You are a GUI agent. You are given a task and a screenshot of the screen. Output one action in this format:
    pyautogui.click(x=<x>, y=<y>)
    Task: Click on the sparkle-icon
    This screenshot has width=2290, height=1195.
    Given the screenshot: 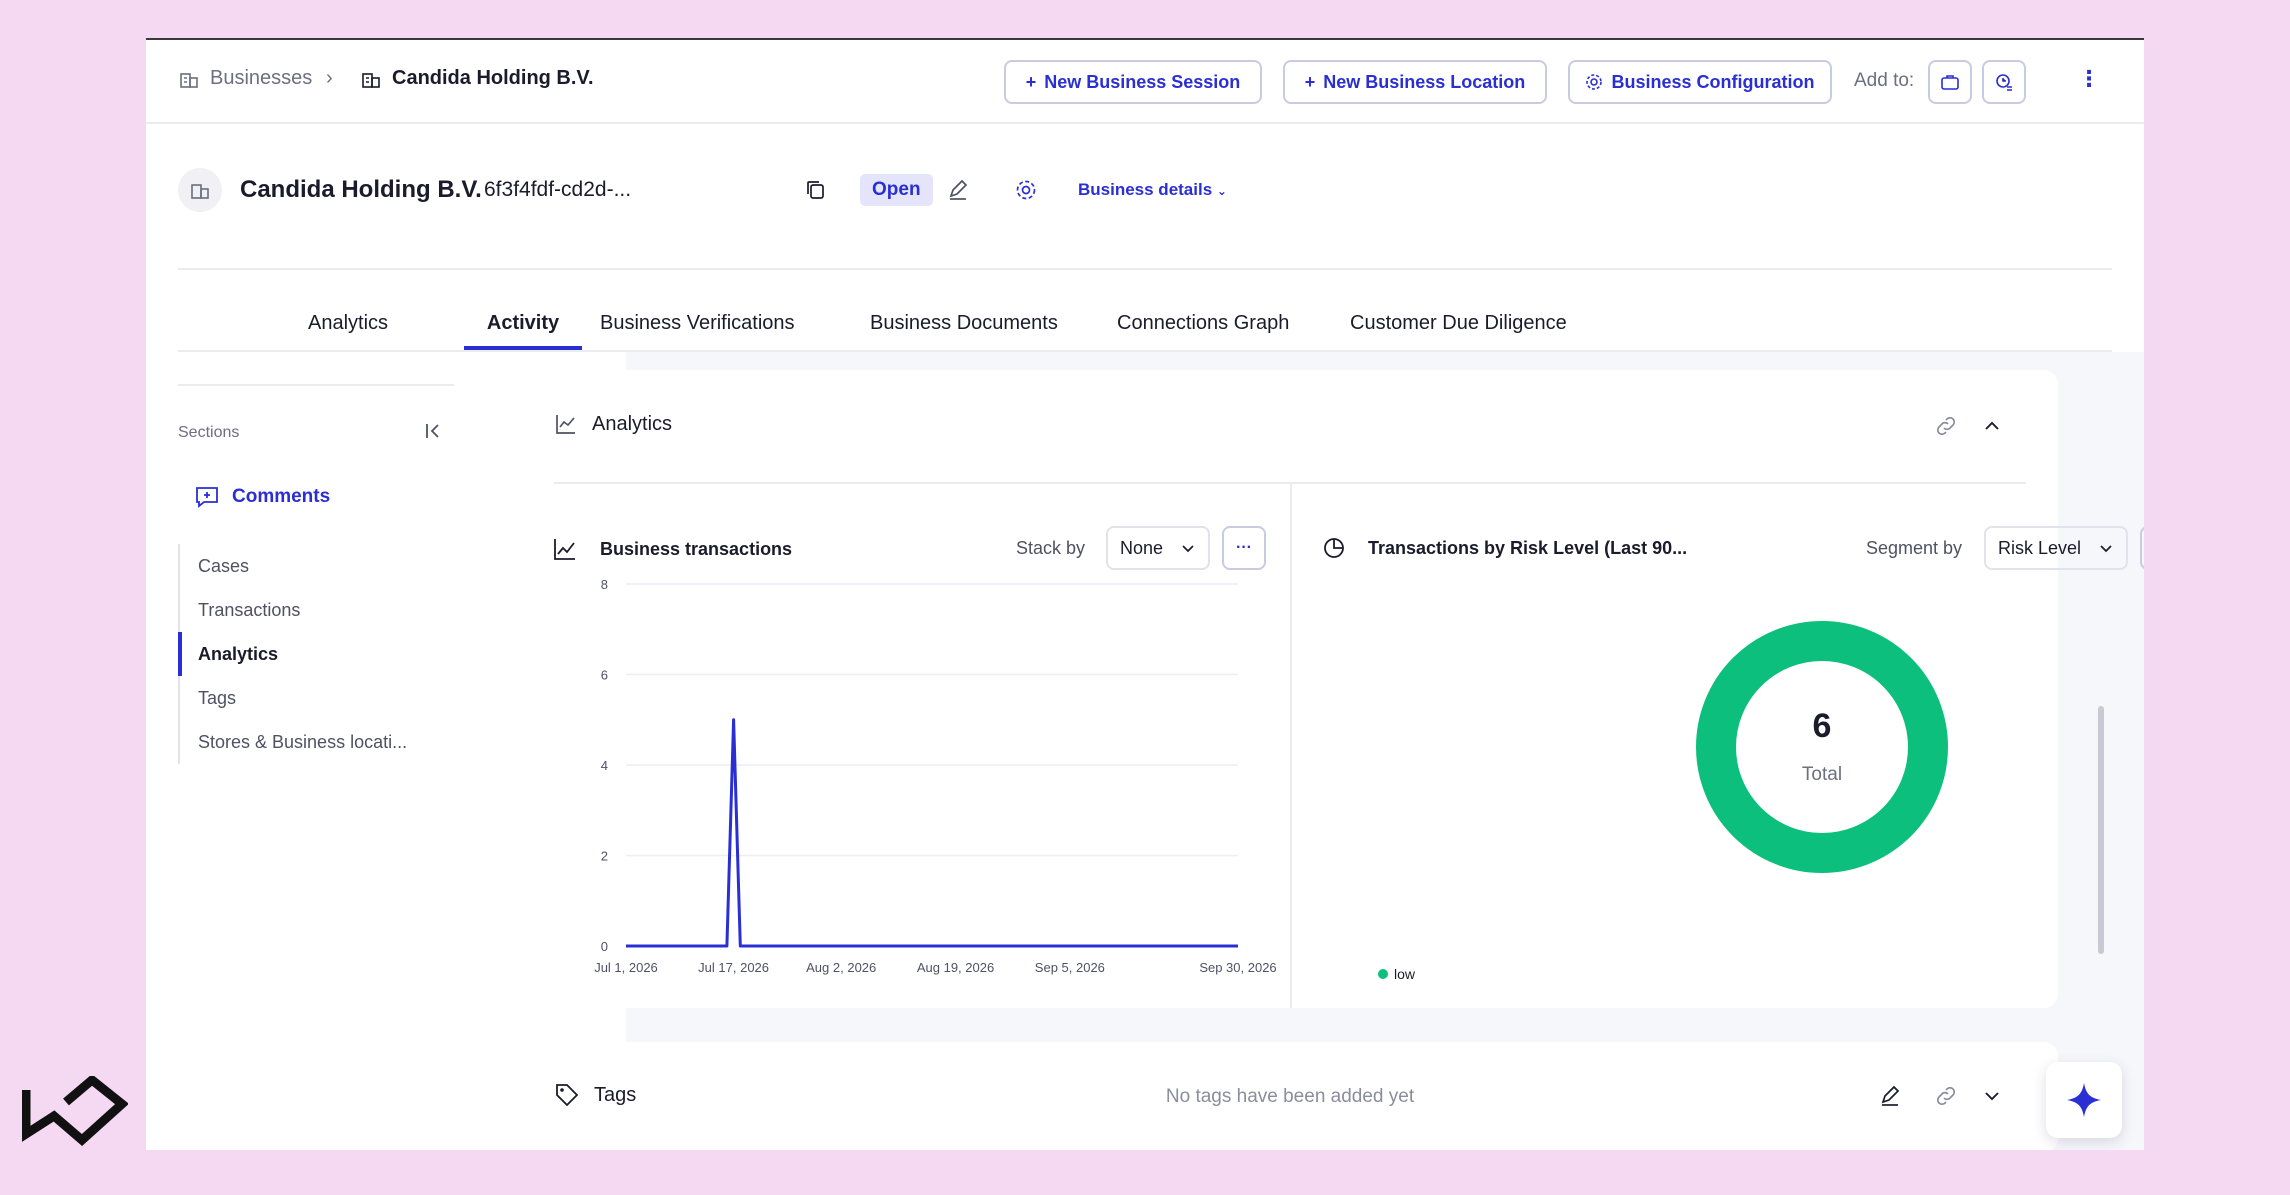 What is the action you would take?
    pyautogui.click(x=2084, y=1100)
    